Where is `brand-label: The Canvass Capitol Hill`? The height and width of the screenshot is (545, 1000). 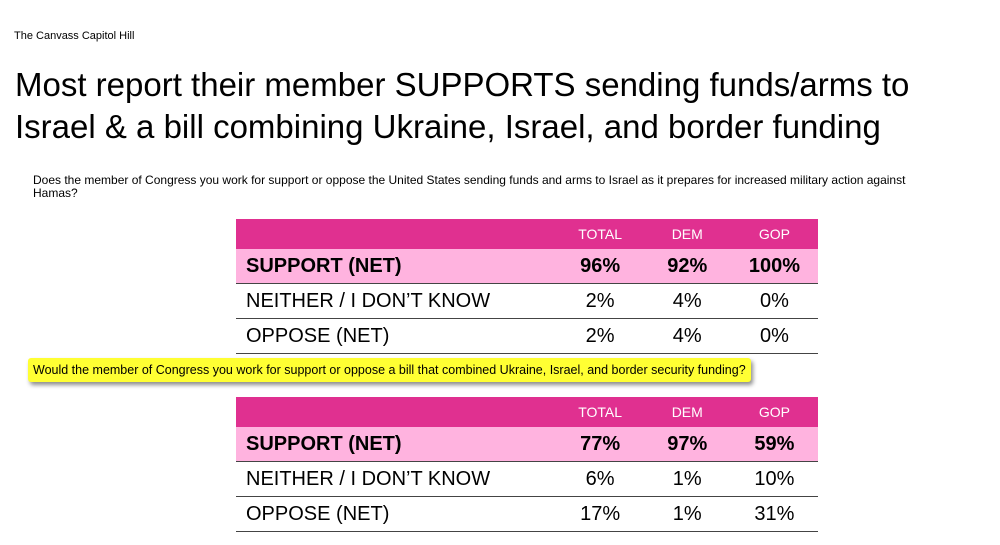
brand-label: The Canvass Capitol Hill is located at coordinates (74, 36).